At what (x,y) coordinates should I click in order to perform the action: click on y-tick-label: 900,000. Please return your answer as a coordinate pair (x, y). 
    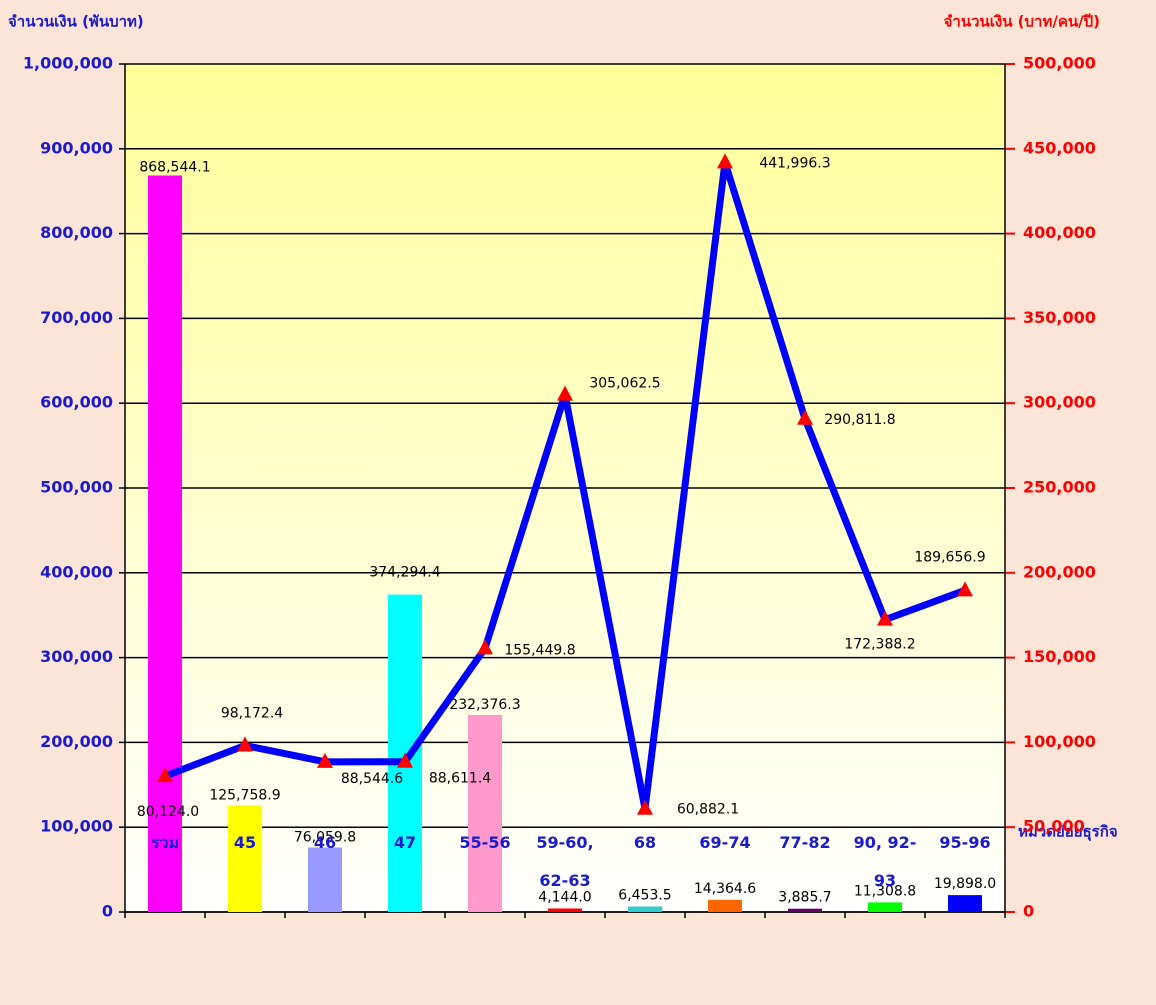
    Looking at the image, I should click on (76, 147).